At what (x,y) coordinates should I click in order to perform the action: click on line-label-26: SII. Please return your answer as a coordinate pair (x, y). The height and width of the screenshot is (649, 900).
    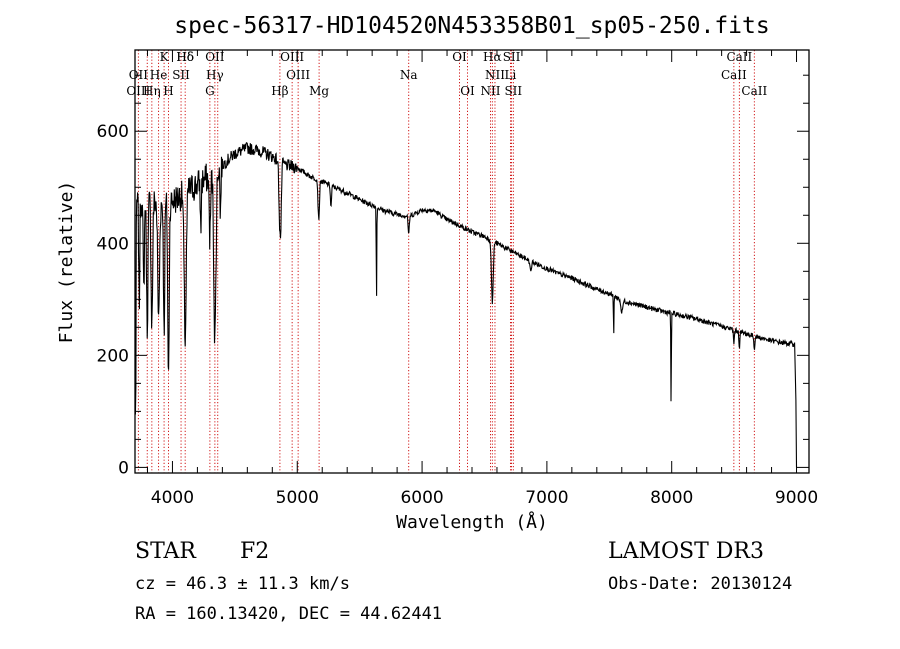
    Looking at the image, I should click on (513, 91).